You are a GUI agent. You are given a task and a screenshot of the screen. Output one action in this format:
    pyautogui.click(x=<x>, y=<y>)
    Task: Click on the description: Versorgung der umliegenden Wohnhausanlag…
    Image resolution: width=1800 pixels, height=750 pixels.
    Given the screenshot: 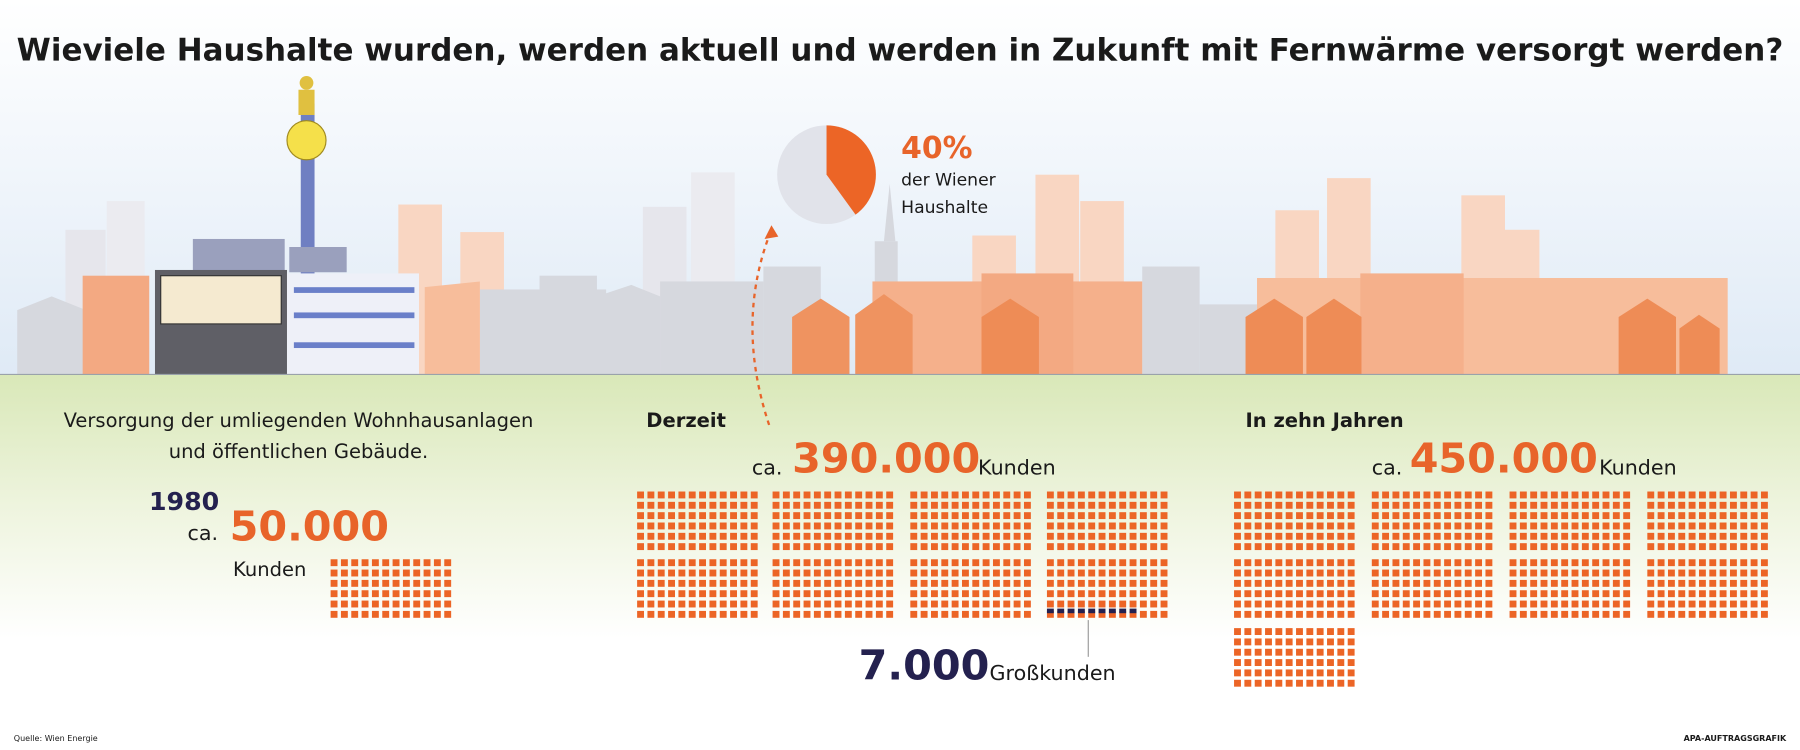 What is the action you would take?
    pyautogui.click(x=299, y=420)
    